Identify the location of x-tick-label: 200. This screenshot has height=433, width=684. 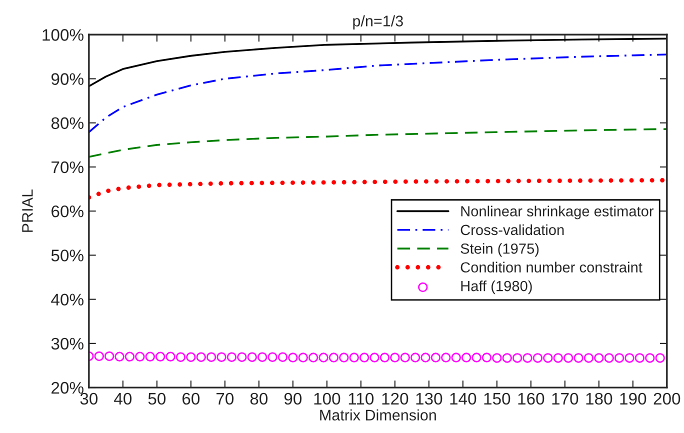
(667, 398).